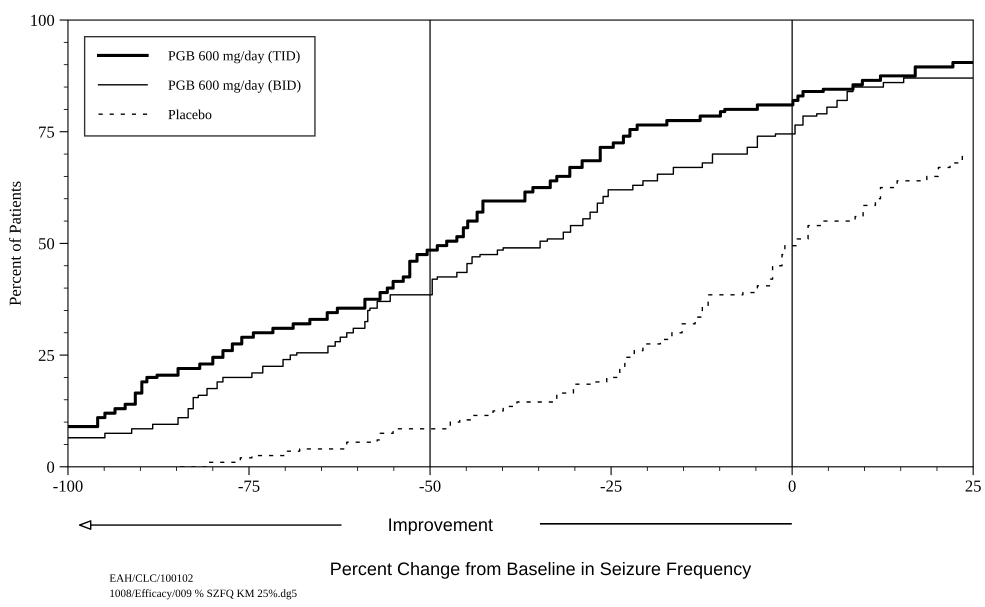 The image size is (985, 607). What do you see at coordinates (611, 486) in the screenshot?
I see `x-tick-label: -25` at bounding box center [611, 486].